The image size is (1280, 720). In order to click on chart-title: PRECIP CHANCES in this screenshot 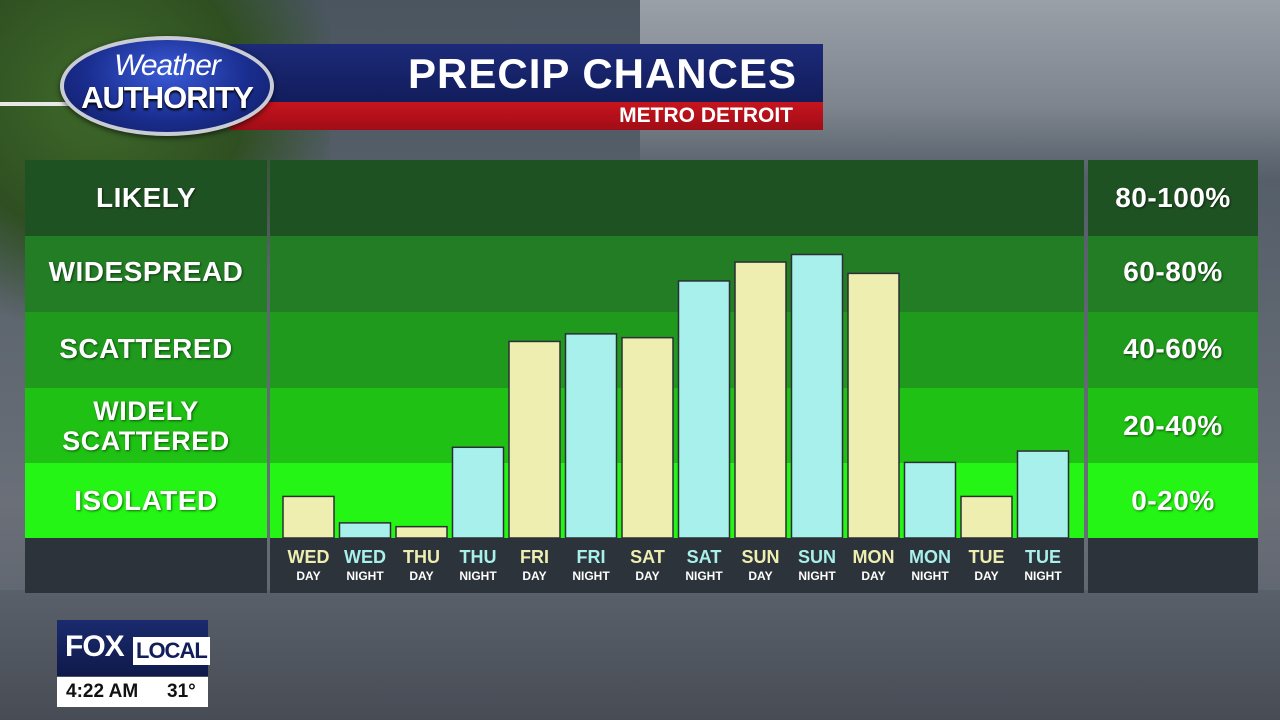, I will do `click(602, 73)`.